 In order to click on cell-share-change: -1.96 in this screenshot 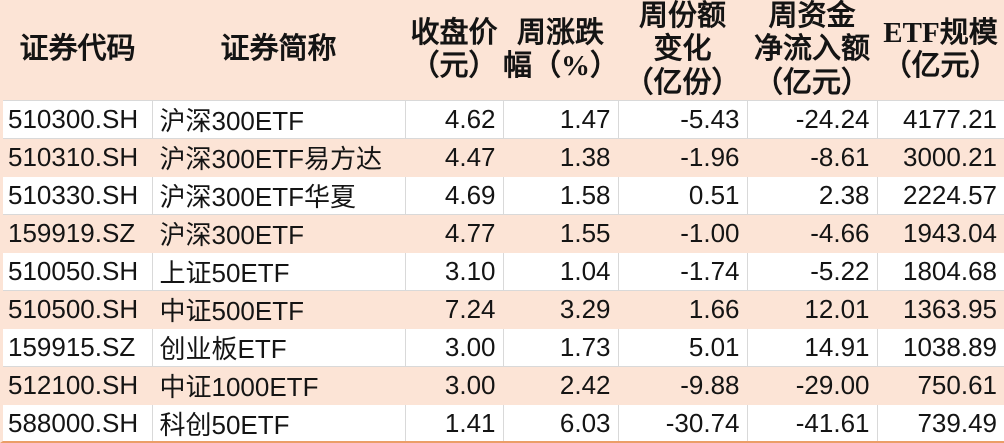, I will do `click(682, 158)`.